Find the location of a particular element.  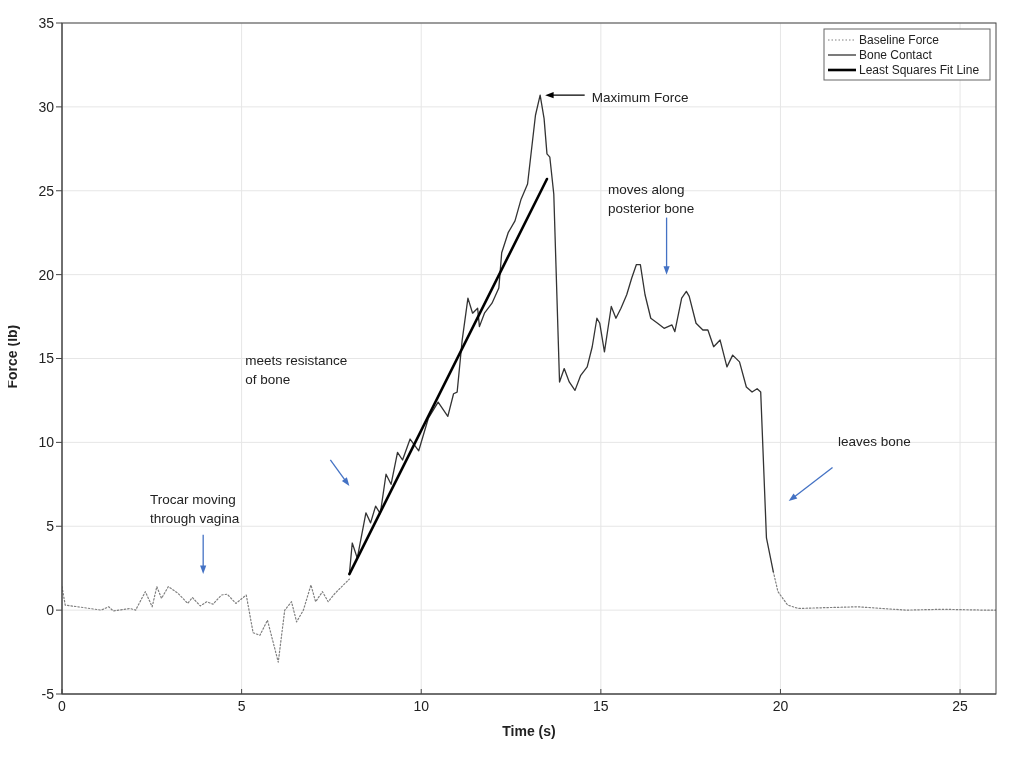

annotation: leaves bone is located at coordinates (874, 441).